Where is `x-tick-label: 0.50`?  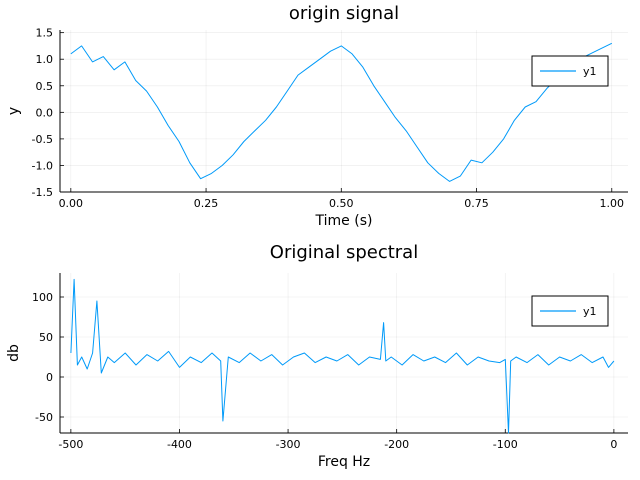 x-tick-label: 0.50 is located at coordinates (341, 203).